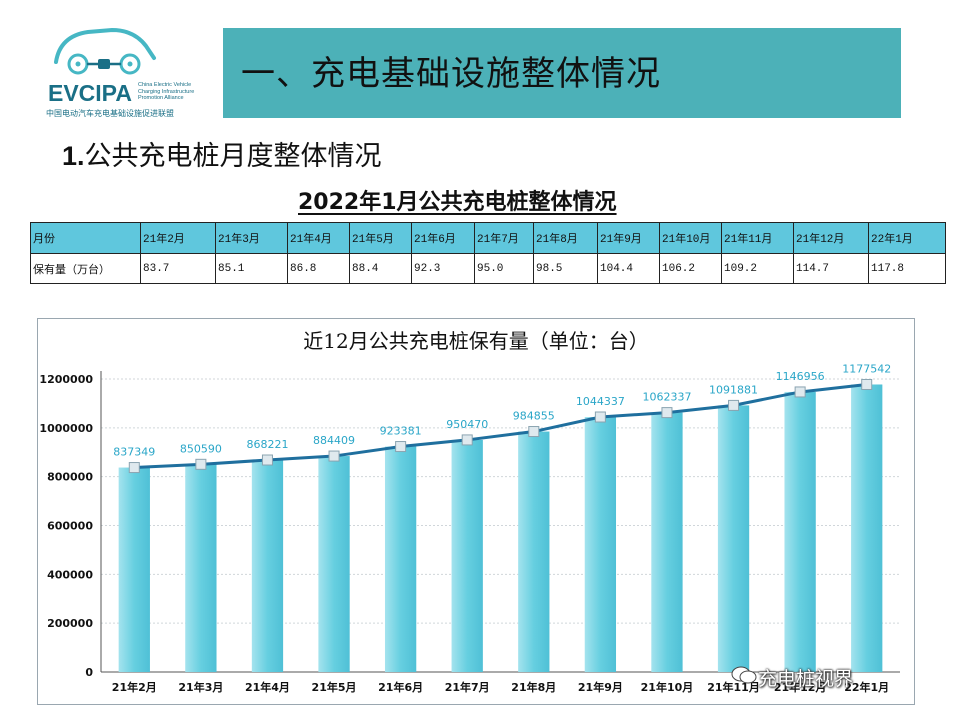  Describe the element at coordinates (565, 238) in the screenshot. I see `month-cell: 21年8月` at that location.